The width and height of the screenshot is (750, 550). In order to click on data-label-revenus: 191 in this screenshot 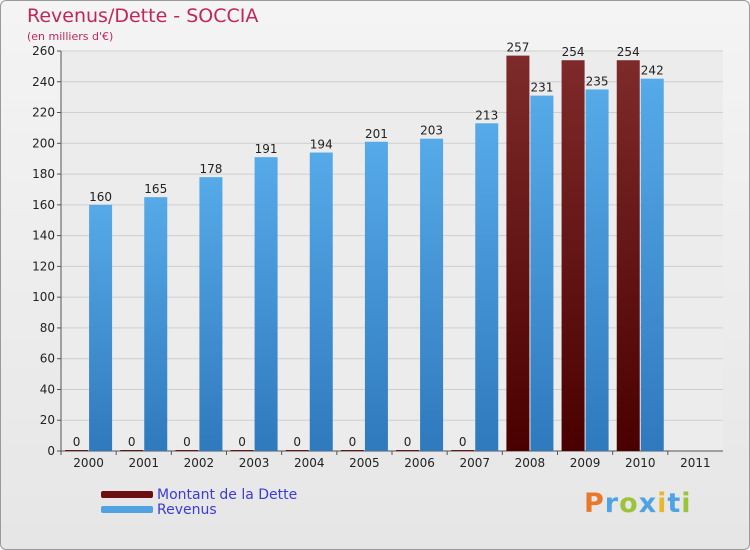, I will do `click(266, 149)`.